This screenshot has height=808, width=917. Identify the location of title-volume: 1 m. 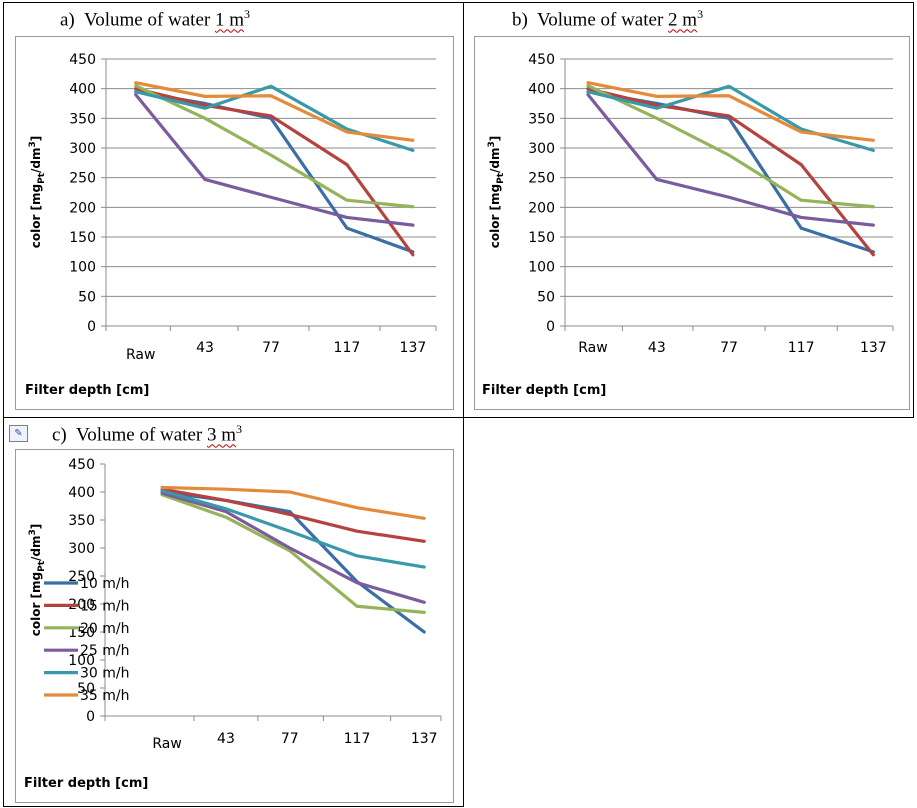
(229, 20).